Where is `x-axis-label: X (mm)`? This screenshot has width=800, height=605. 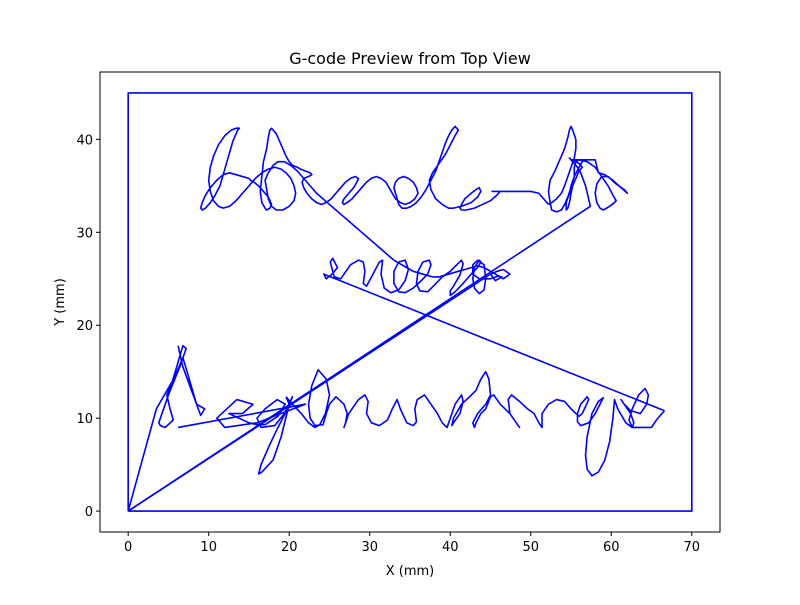 x-axis-label: X (mm) is located at coordinates (410, 571).